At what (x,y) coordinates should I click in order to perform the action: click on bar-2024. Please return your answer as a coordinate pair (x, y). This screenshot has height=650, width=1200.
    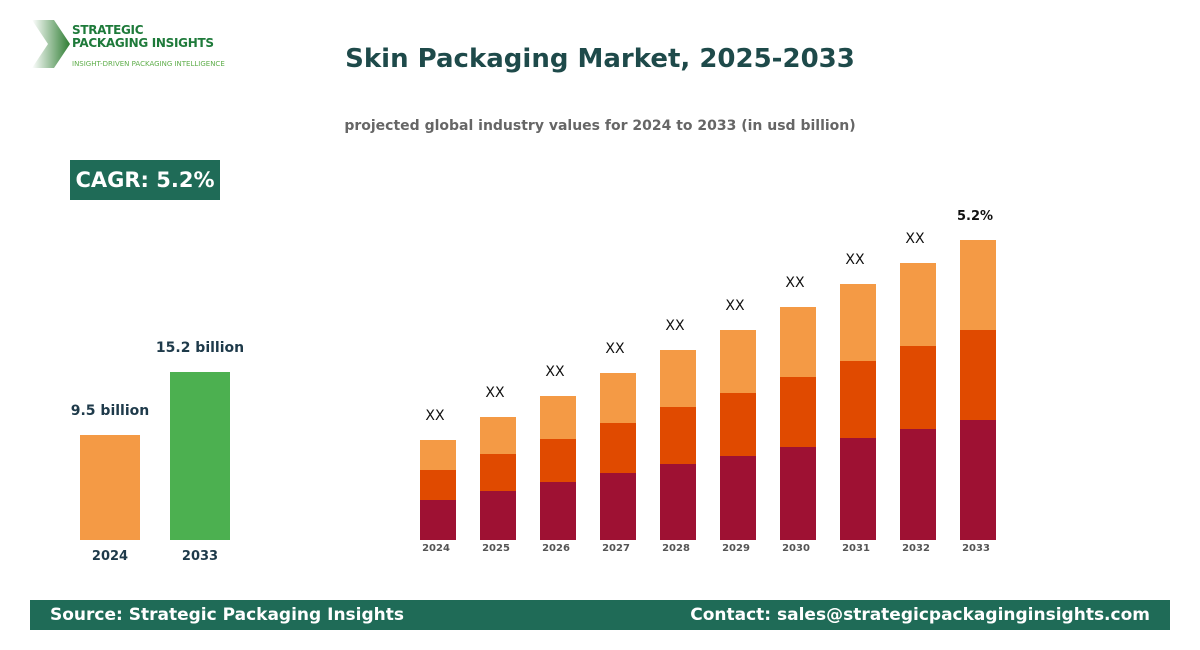
    Looking at the image, I should click on (110, 487).